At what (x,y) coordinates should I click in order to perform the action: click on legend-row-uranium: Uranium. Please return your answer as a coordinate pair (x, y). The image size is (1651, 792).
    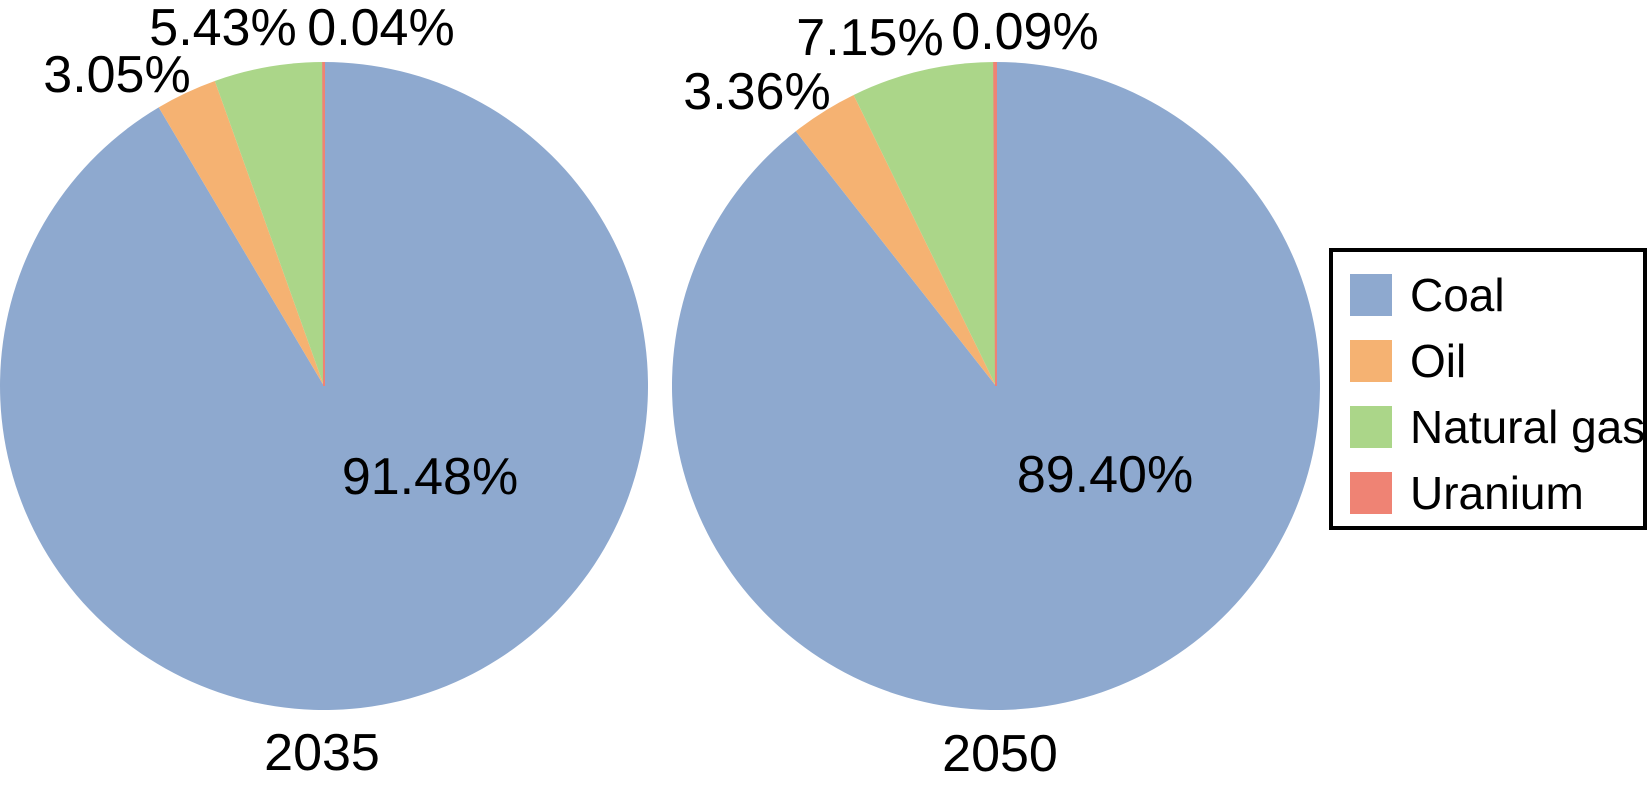
    Looking at the image, I should click on (1496, 493).